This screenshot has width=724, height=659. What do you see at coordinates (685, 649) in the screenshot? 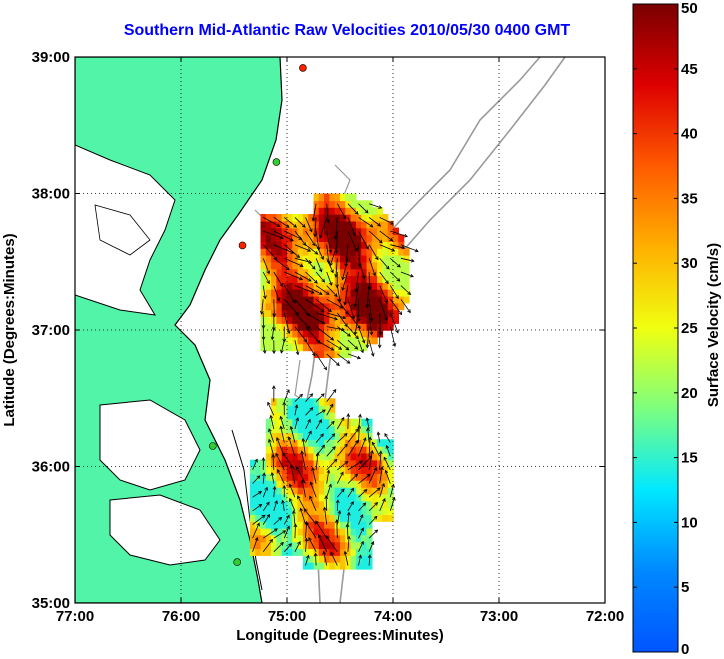
I see `colorbar-tick-label: 0` at bounding box center [685, 649].